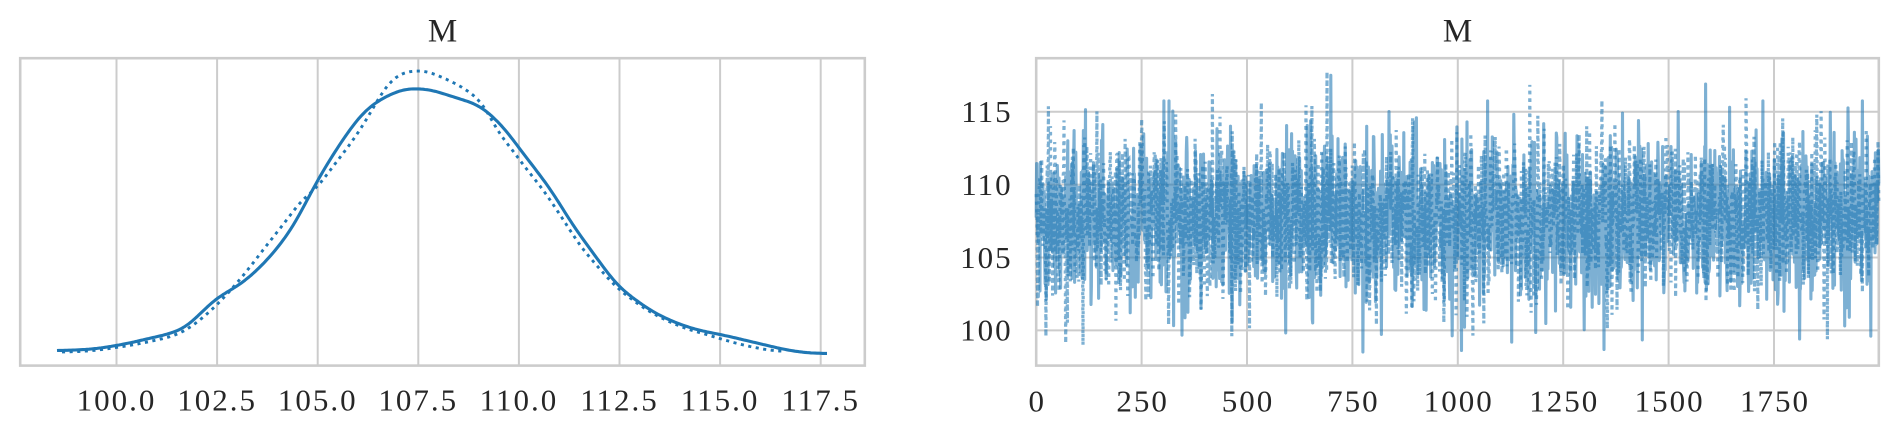  What do you see at coordinates (519, 400) in the screenshot?
I see `svg-text: 110.0` at bounding box center [519, 400].